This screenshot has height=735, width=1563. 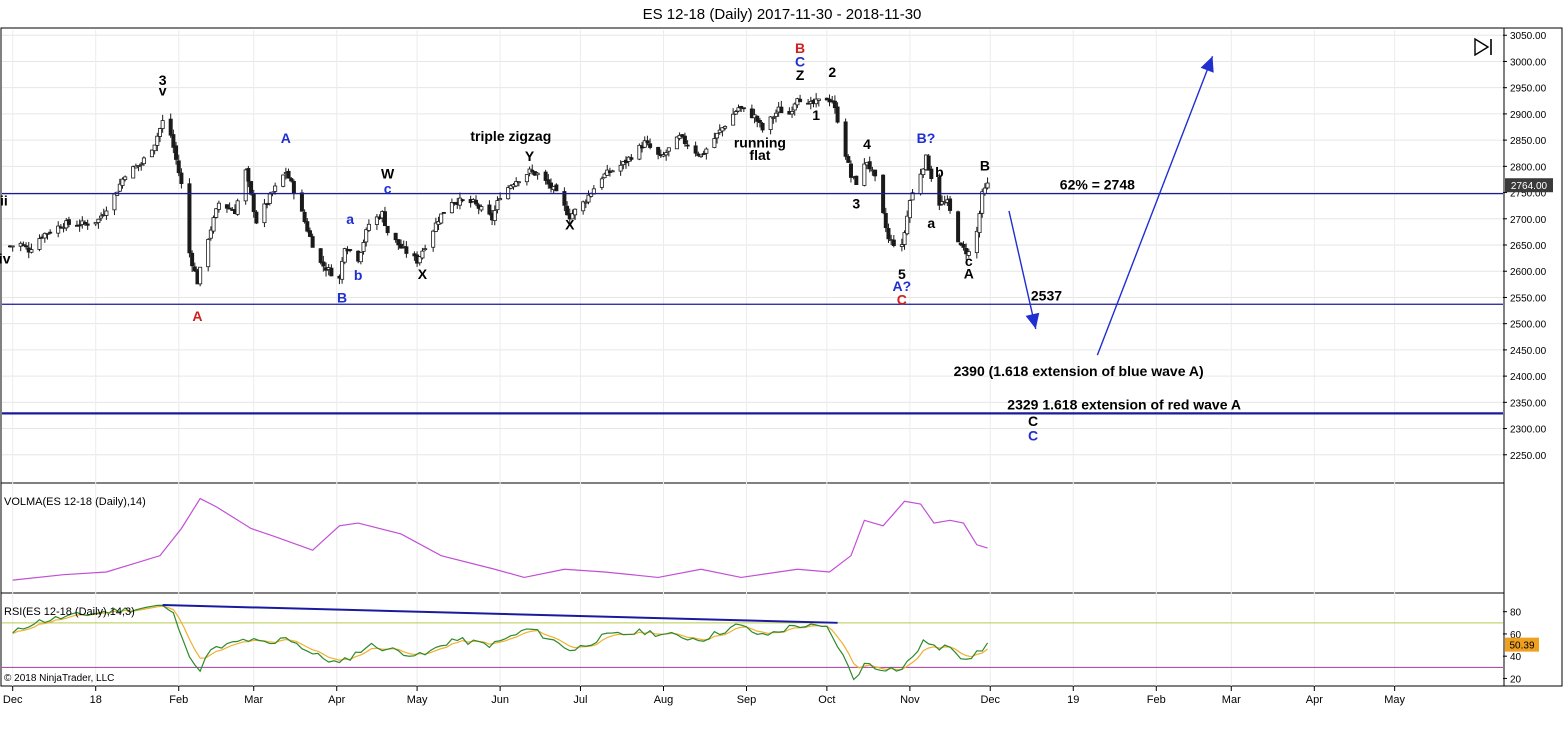 What do you see at coordinates (1394, 700) in the screenshot?
I see `x-tick-label: May` at bounding box center [1394, 700].